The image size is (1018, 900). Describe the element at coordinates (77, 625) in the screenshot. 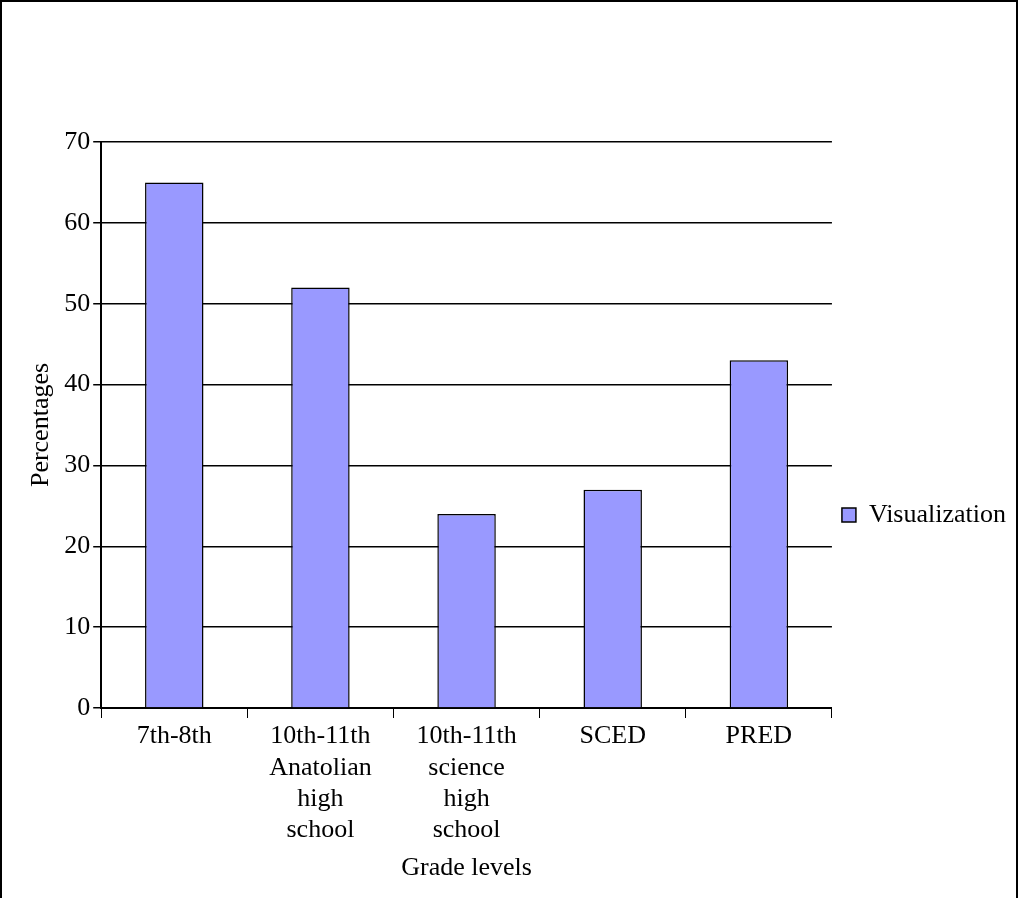

I see `y-tick-label: 10` at that location.